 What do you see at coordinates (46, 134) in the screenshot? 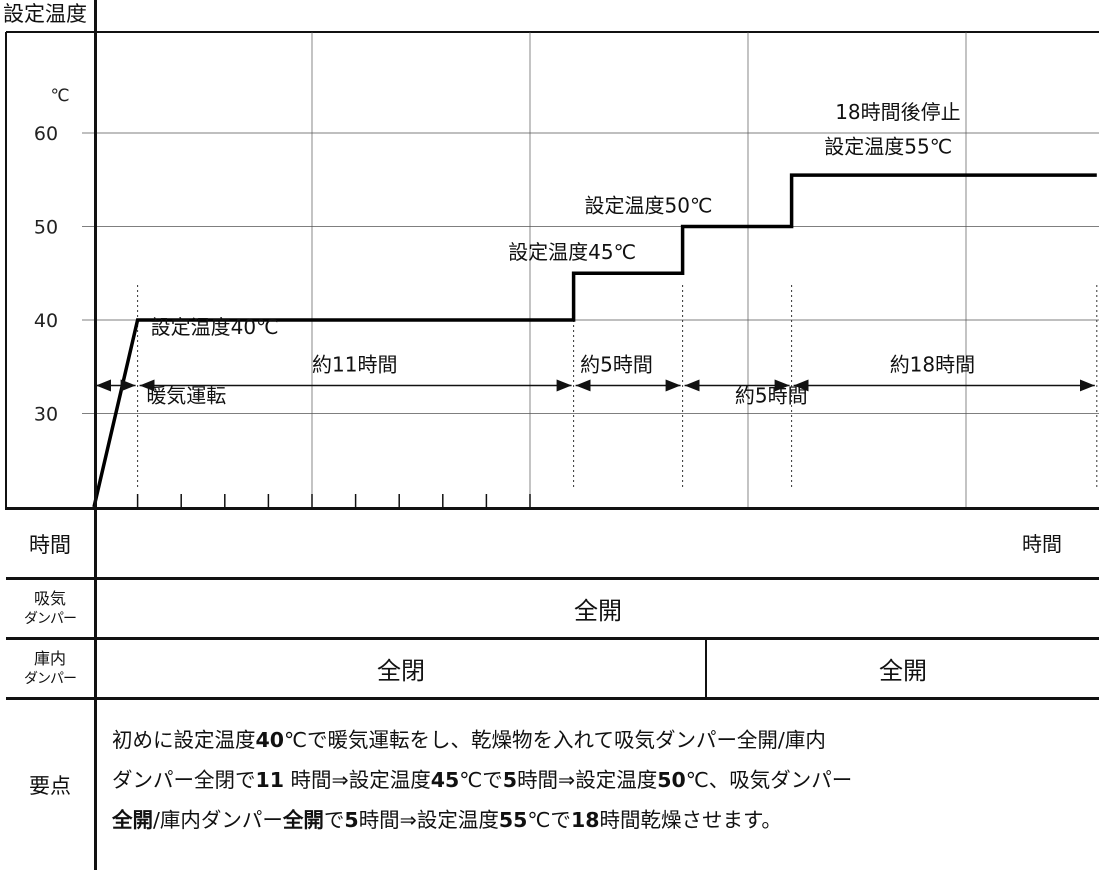
I see `y-tick-label: 60` at bounding box center [46, 134].